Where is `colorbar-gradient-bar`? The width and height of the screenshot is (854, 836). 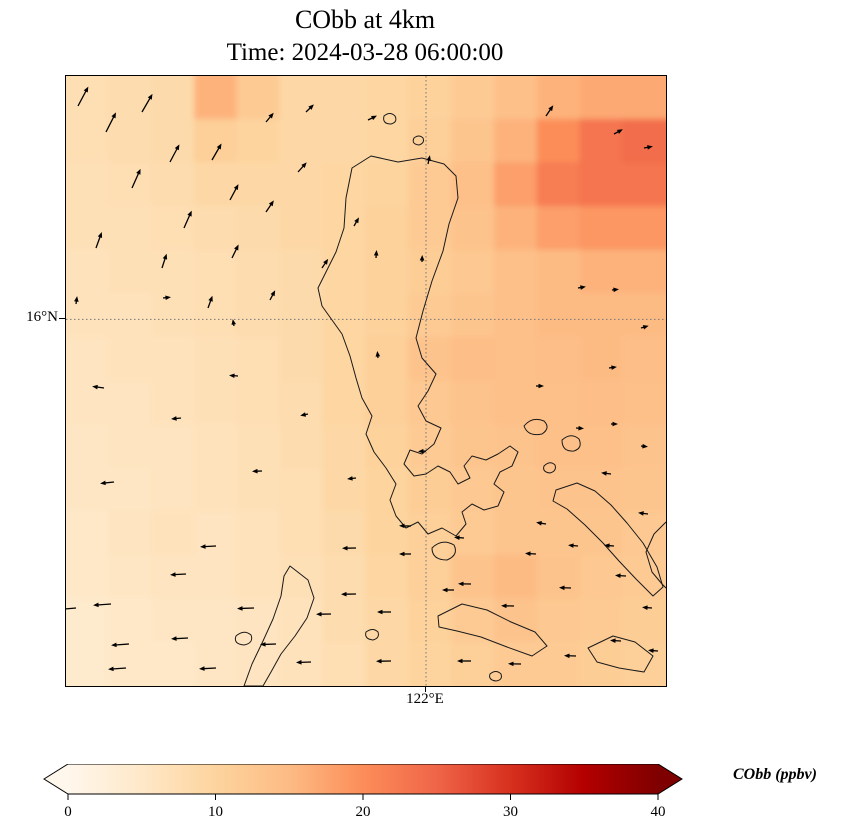 colorbar-gradient-bar is located at coordinates (363, 779).